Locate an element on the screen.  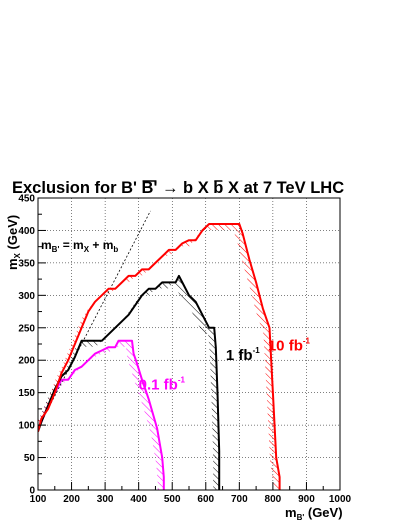
x-tick-label-600: 600 is located at coordinates (205, 499).